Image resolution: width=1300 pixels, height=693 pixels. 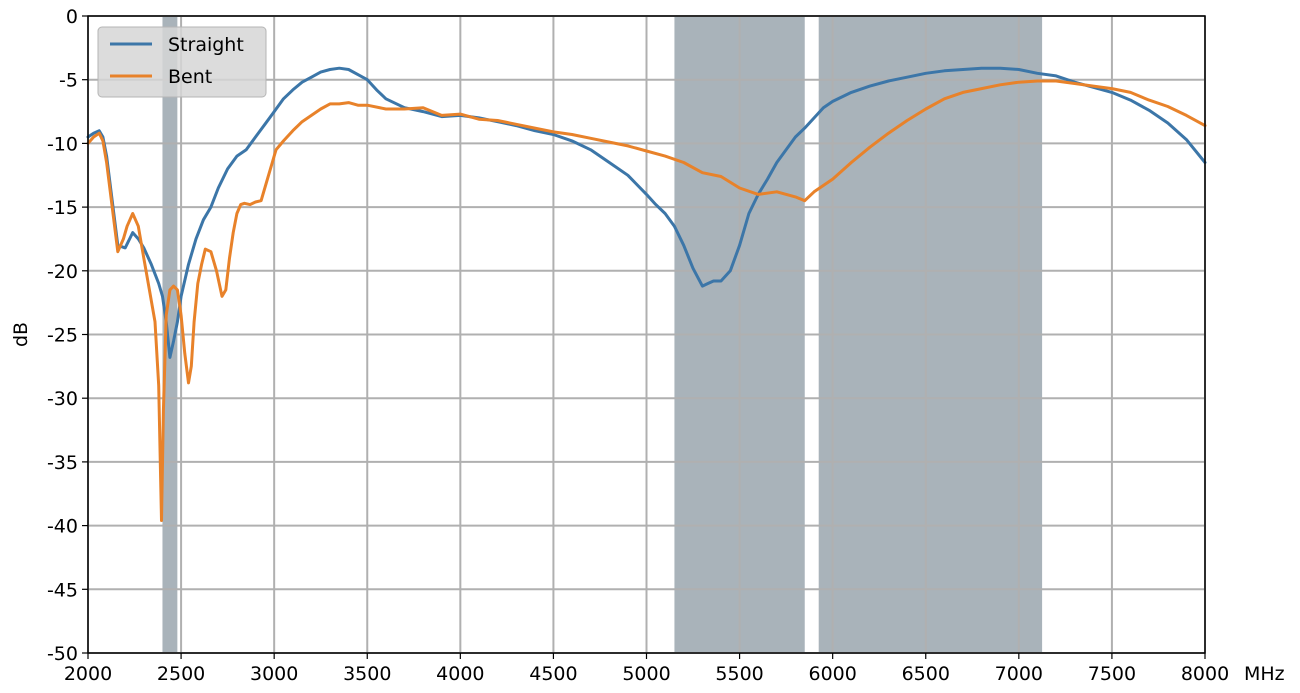 What do you see at coordinates (62, 144) in the screenshot?
I see `y-tick-label: -10` at bounding box center [62, 144].